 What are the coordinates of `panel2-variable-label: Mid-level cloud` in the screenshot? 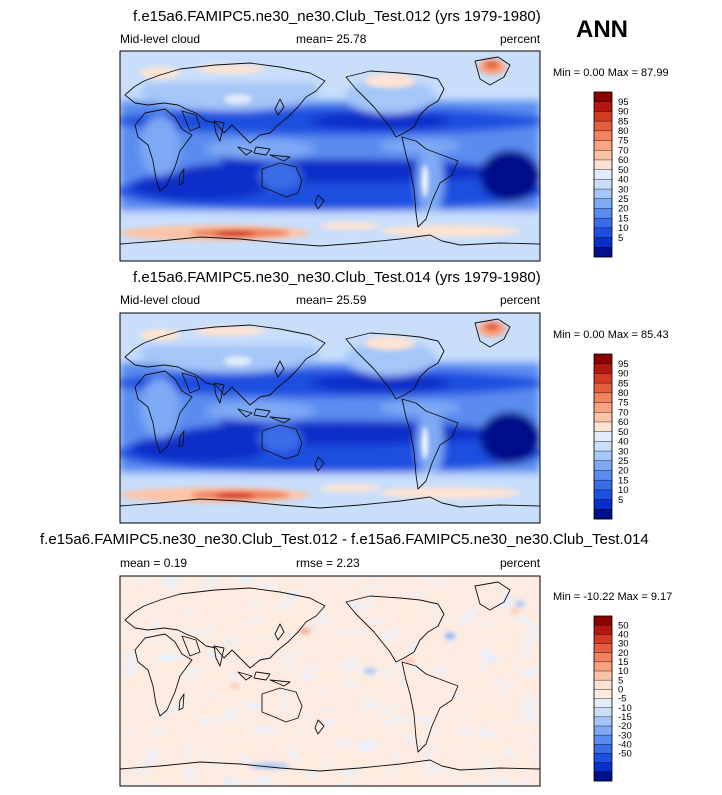 It's located at (160, 300).